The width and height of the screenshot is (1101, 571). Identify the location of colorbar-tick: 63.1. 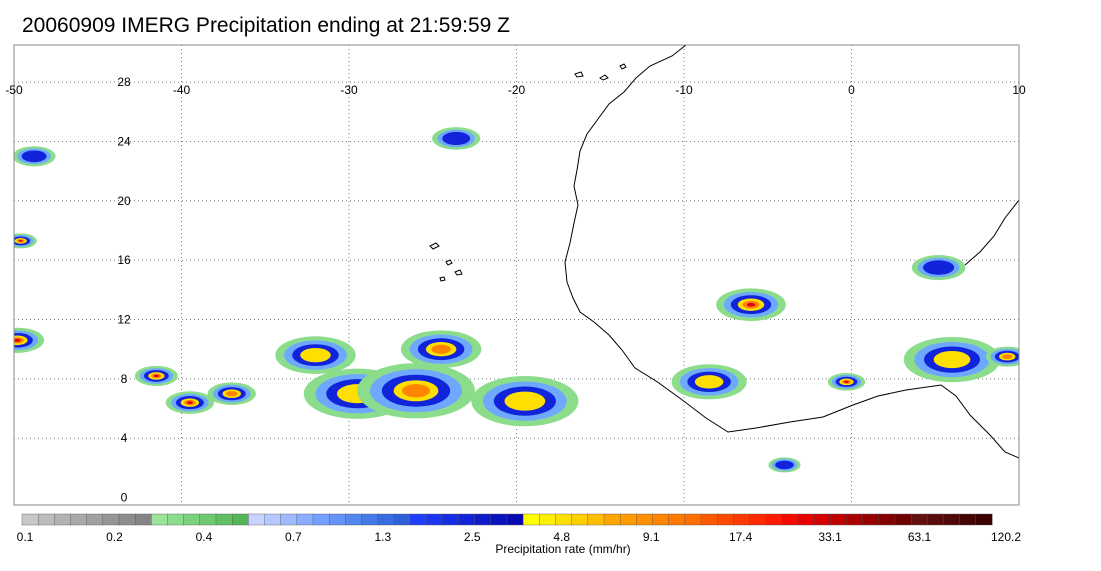
(920, 537).